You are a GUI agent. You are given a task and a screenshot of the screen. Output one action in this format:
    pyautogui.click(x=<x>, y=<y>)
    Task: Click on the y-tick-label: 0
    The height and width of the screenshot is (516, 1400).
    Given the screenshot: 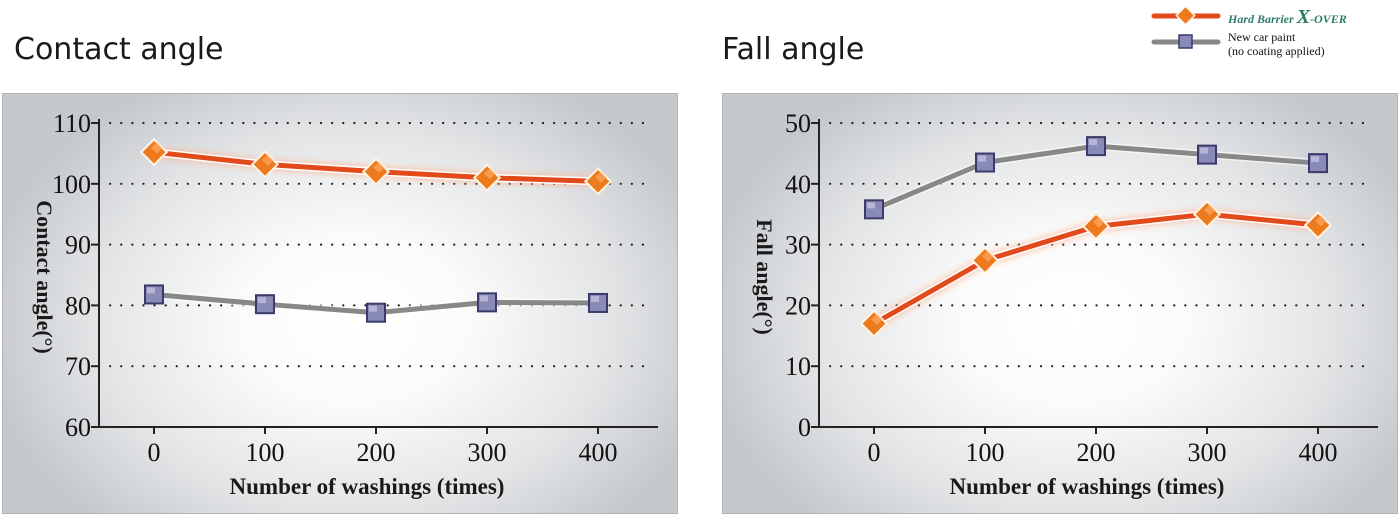 What is the action you would take?
    pyautogui.click(x=804, y=427)
    